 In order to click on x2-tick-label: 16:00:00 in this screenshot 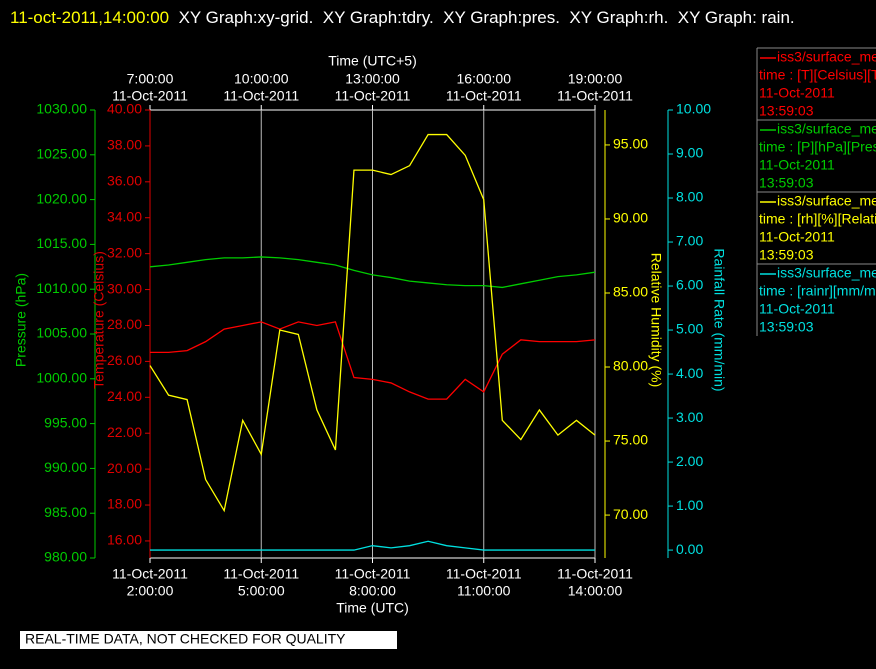, I will do `click(484, 79)`.